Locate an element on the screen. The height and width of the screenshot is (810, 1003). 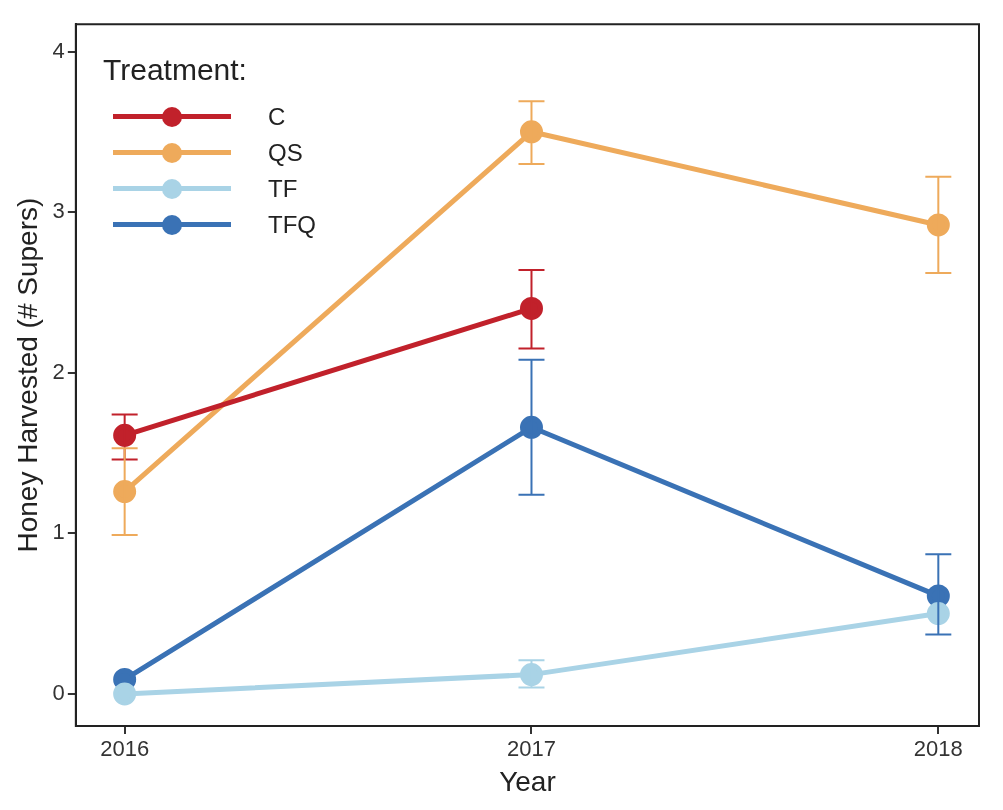
x-tick-label: 2018 is located at coordinates (938, 749).